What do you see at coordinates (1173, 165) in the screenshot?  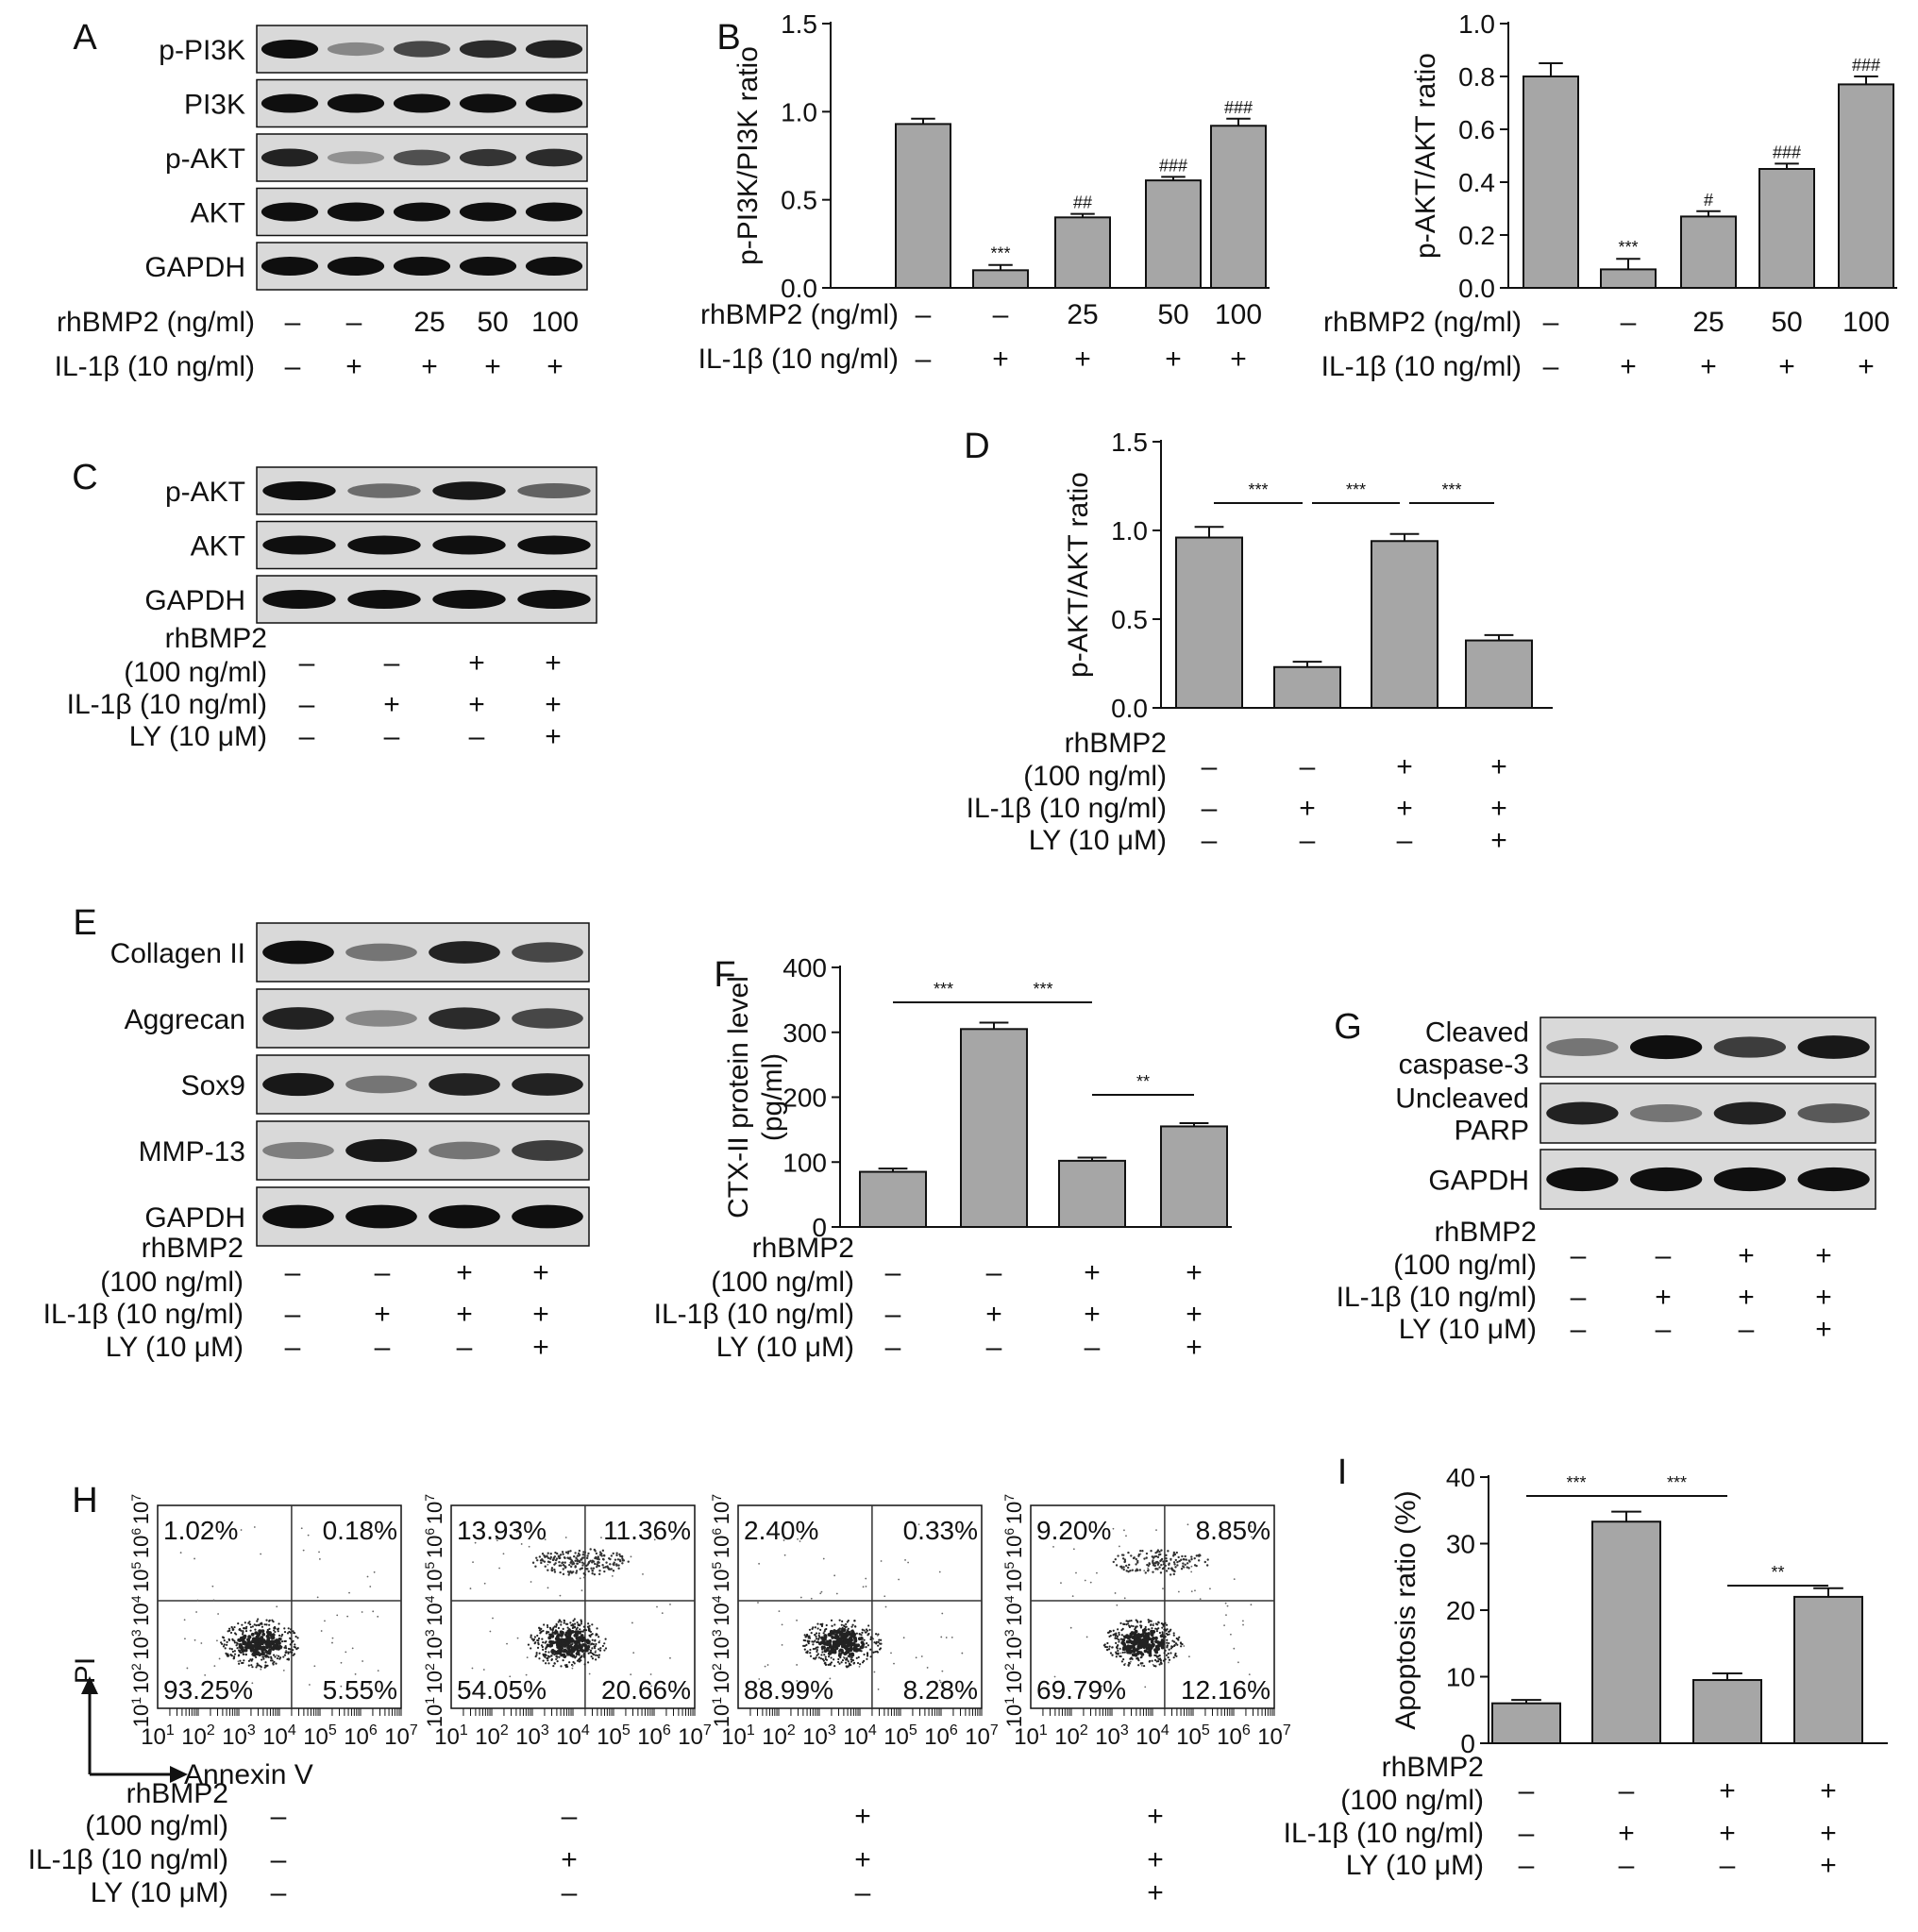 I see `significance-mark: ###` at bounding box center [1173, 165].